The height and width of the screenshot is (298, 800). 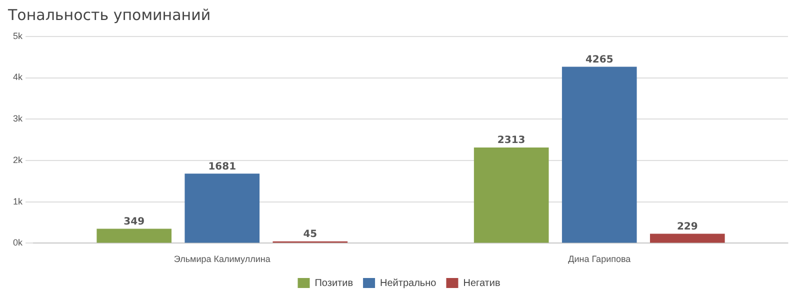 What do you see at coordinates (599, 60) in the screenshot?
I see `data-label: 4265` at bounding box center [599, 60].